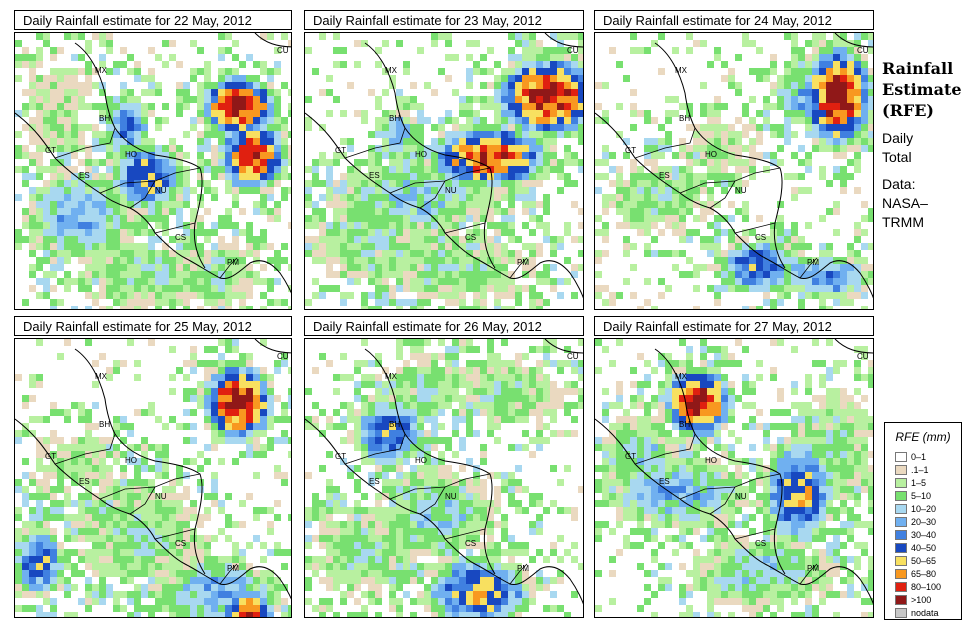 The height and width of the screenshot is (635, 970). Describe the element at coordinates (924, 509) in the screenshot. I see `legend-label: 10–20` at that location.